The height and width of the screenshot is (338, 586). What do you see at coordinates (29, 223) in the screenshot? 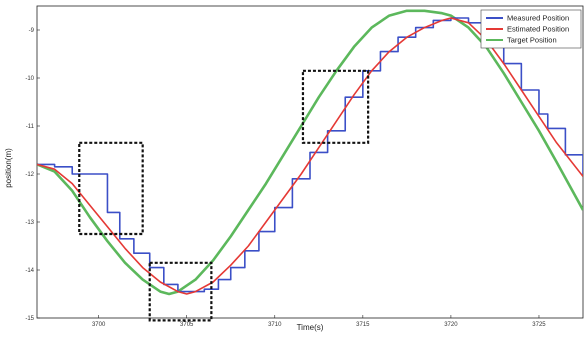
I see `y-tick-label: -13` at bounding box center [29, 223].